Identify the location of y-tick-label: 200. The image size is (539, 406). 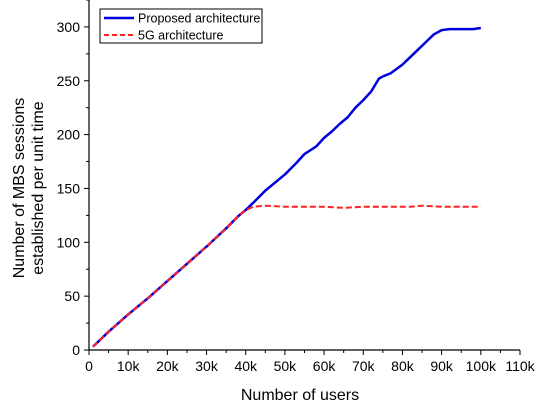
(69, 135).